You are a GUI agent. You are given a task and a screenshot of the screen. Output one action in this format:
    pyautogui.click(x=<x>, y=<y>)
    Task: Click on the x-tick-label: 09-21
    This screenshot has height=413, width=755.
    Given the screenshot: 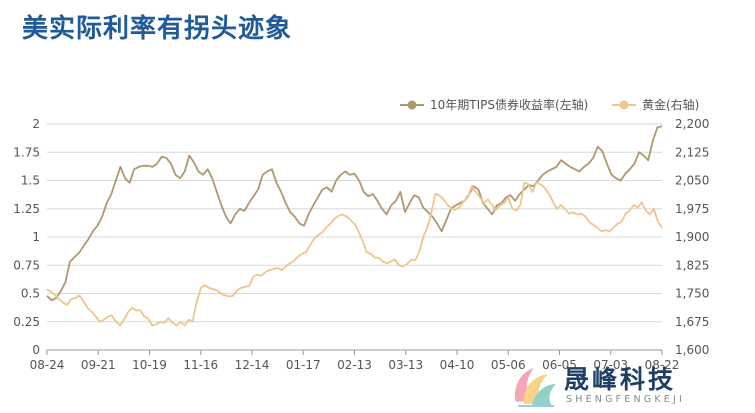 What is the action you would take?
    pyautogui.click(x=98, y=365)
    